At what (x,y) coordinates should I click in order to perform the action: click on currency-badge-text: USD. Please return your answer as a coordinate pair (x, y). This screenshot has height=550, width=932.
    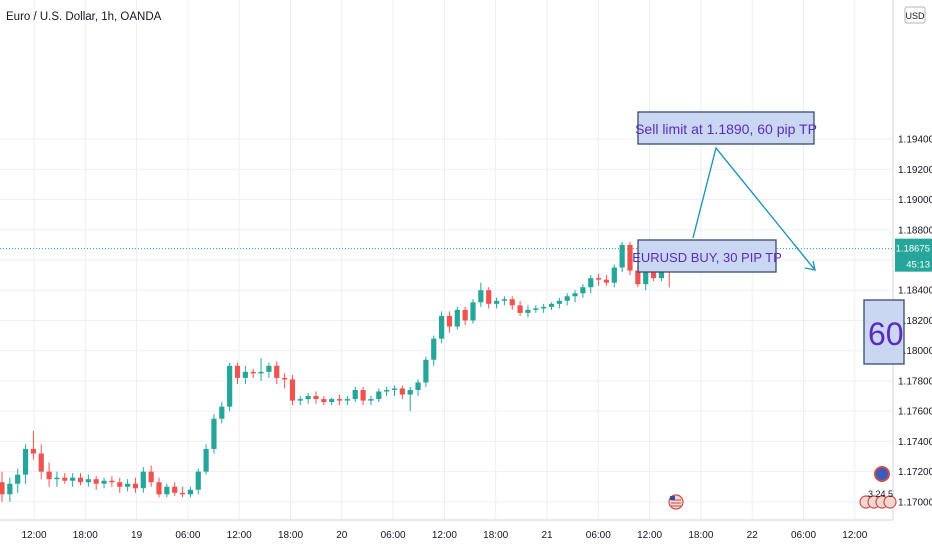
    Looking at the image, I should click on (915, 16).